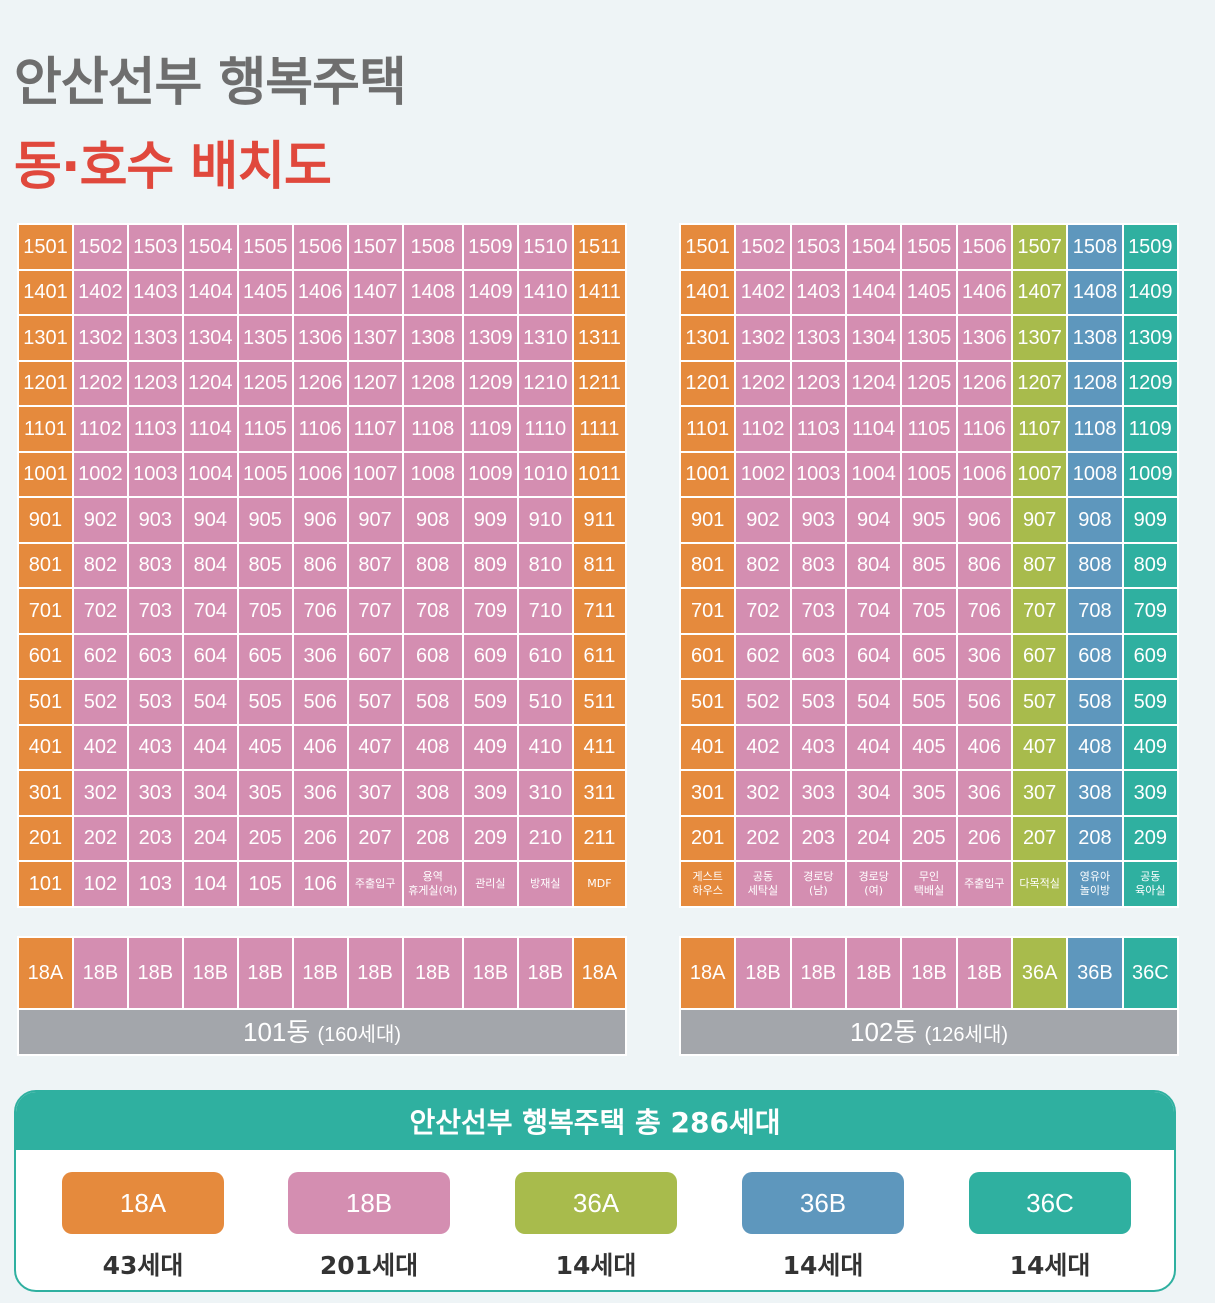 This screenshot has width=1215, height=1303. Describe the element at coordinates (320, 565) in the screenshot. I see `unit-cell: 806` at that location.